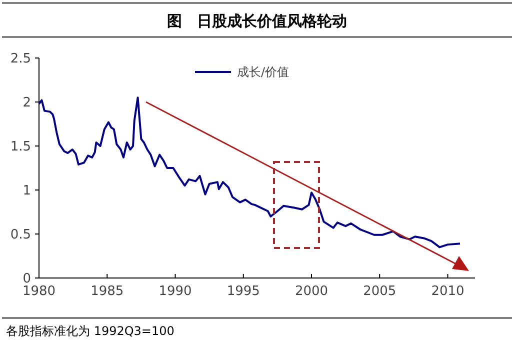 The width and height of the screenshot is (514, 346). I want to click on y-tick-label: 1.5, so click(20, 147).